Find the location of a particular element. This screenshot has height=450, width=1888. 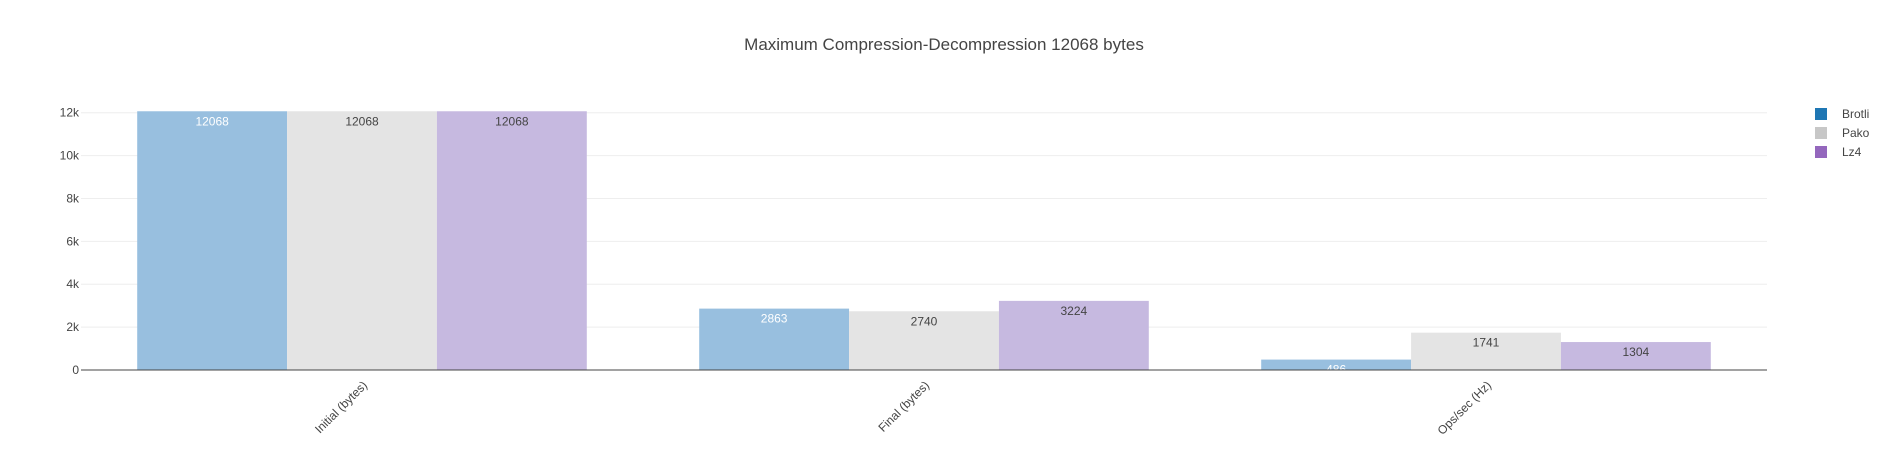

data-label: 1304 is located at coordinates (1636, 352).